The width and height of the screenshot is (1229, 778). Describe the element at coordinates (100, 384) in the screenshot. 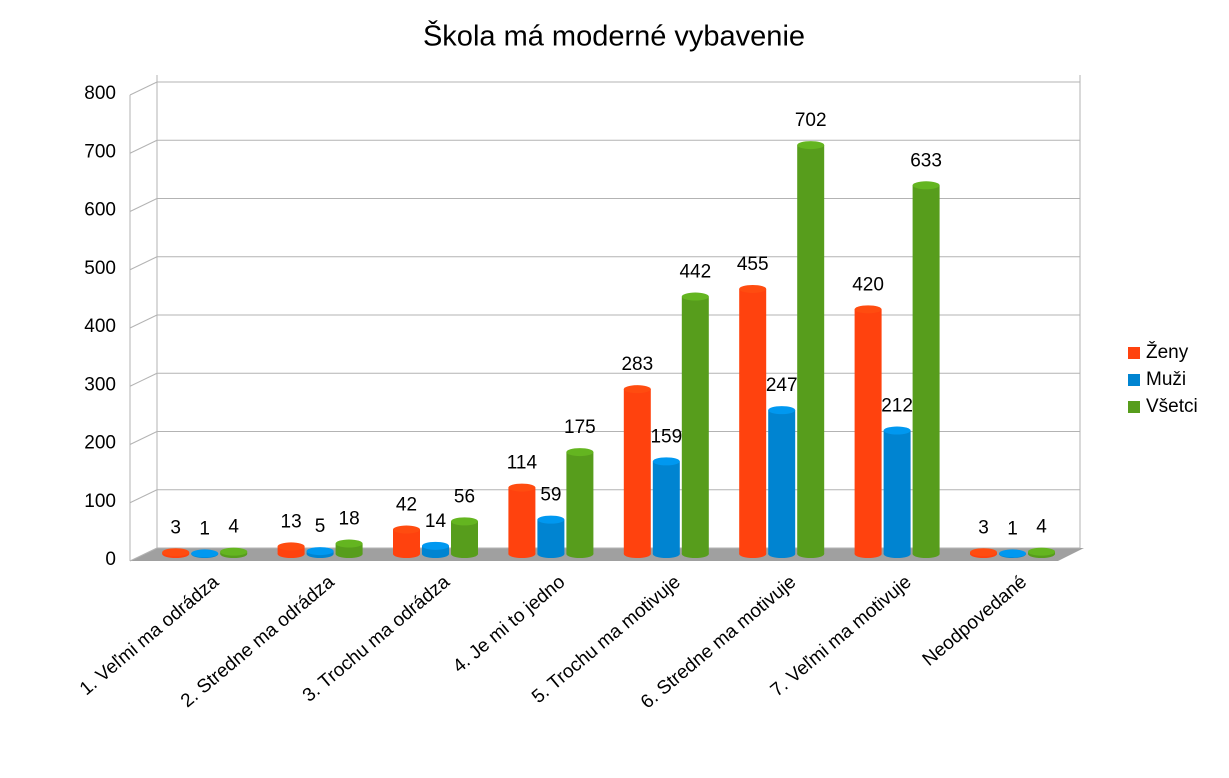

I see `y-tick-label: 300` at that location.